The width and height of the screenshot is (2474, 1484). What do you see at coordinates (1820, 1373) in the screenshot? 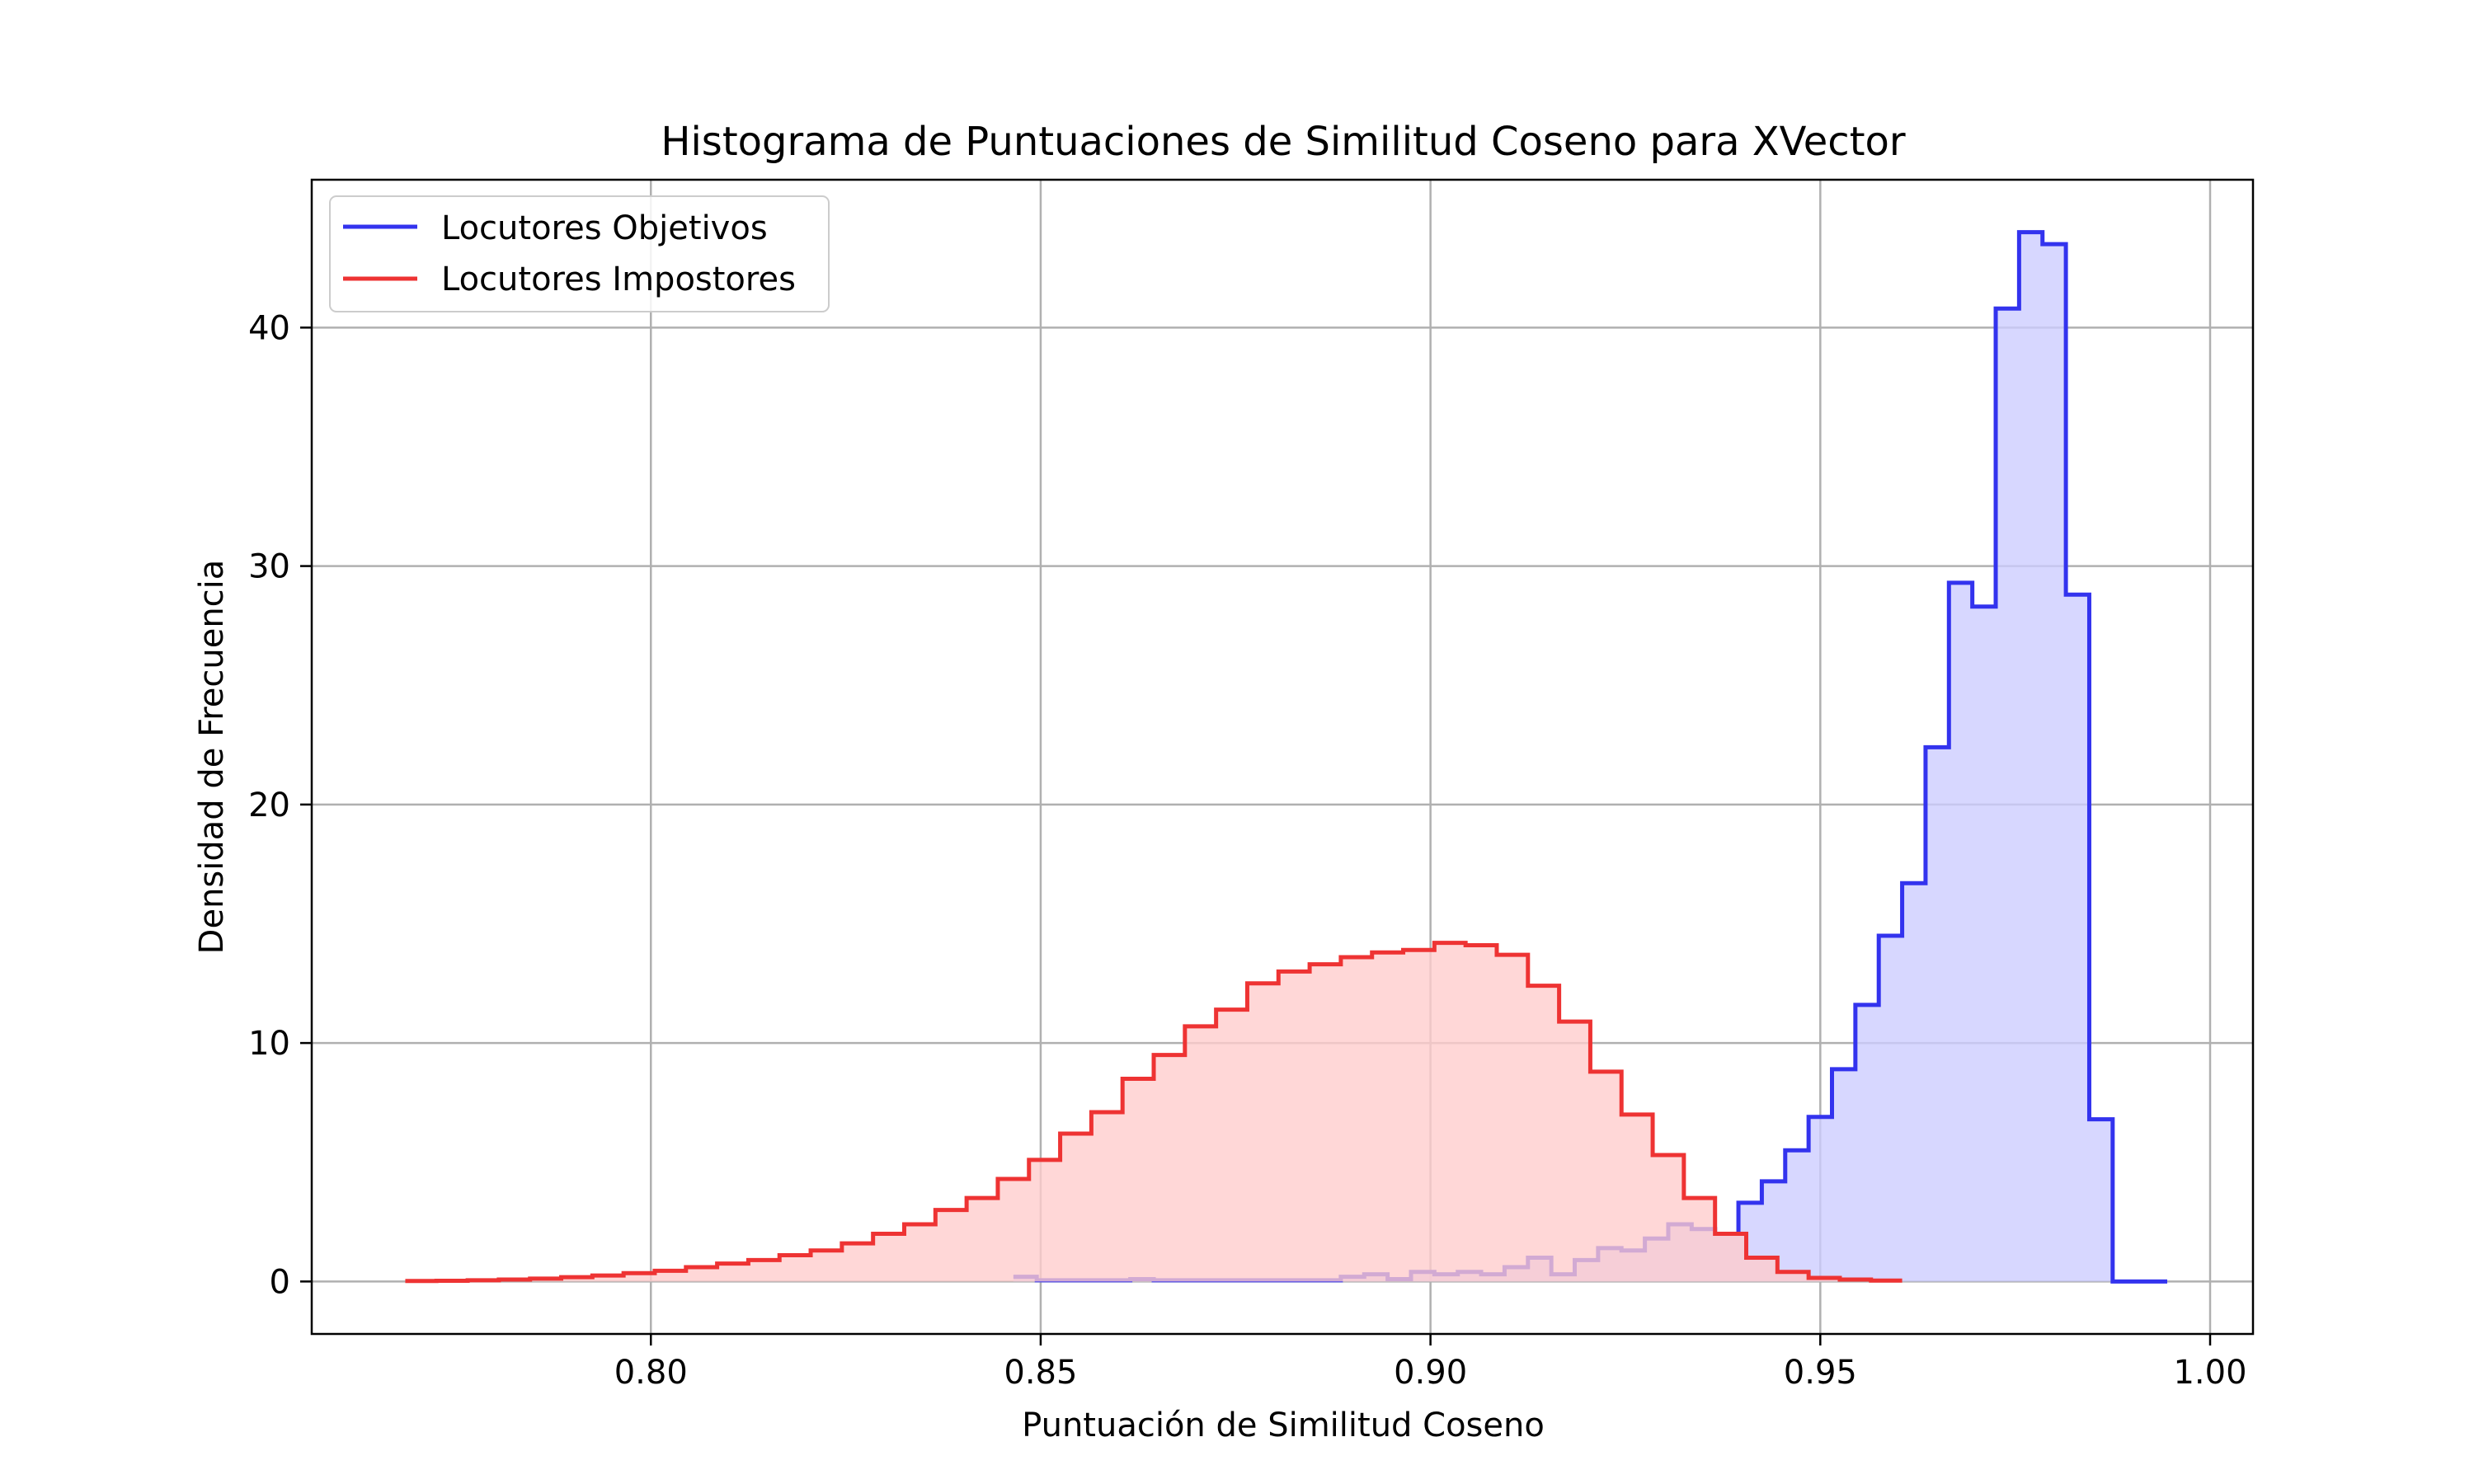
I see `x-tick-label: 0.95` at bounding box center [1820, 1373].